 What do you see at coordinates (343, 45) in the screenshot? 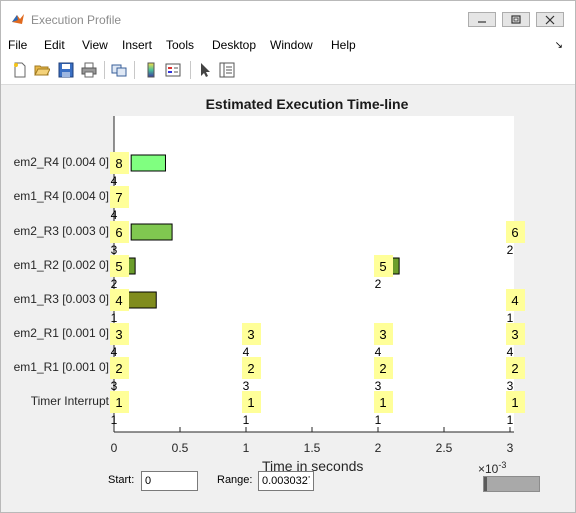
I see `menu-help: Help` at bounding box center [343, 45].